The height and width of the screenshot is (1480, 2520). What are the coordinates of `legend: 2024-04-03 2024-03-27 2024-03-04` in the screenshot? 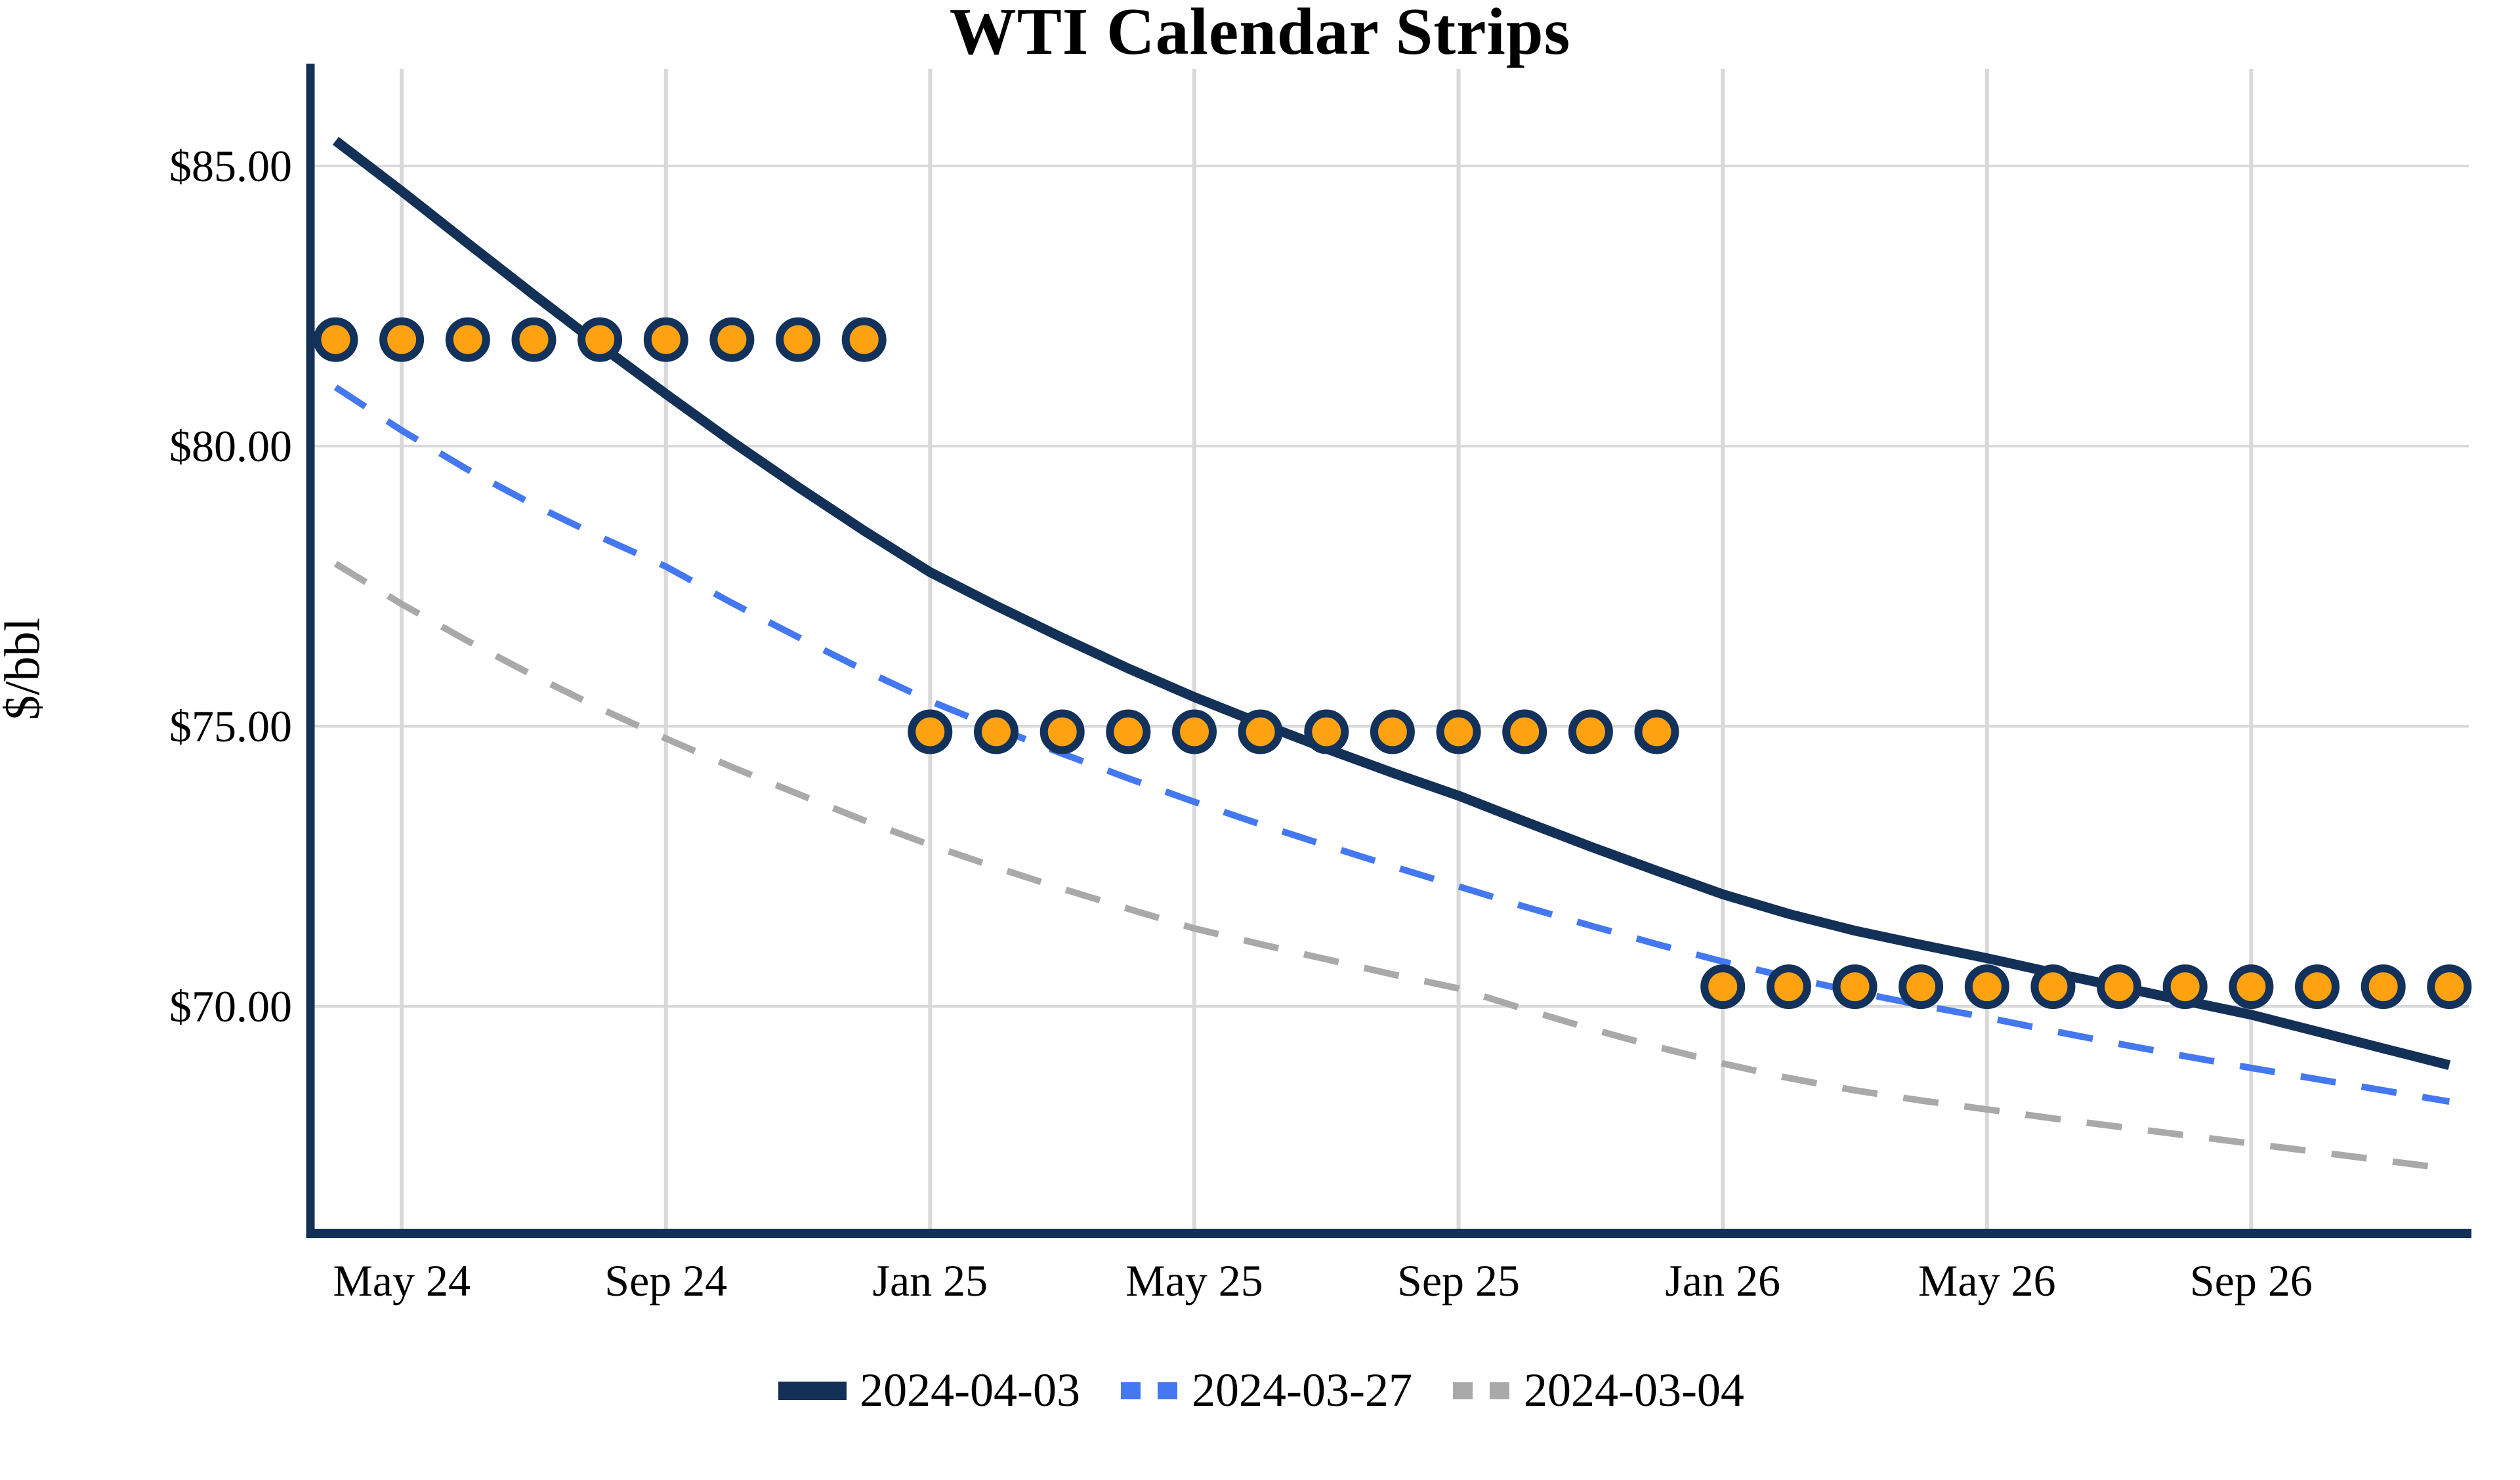 It's located at (1260, 1390).